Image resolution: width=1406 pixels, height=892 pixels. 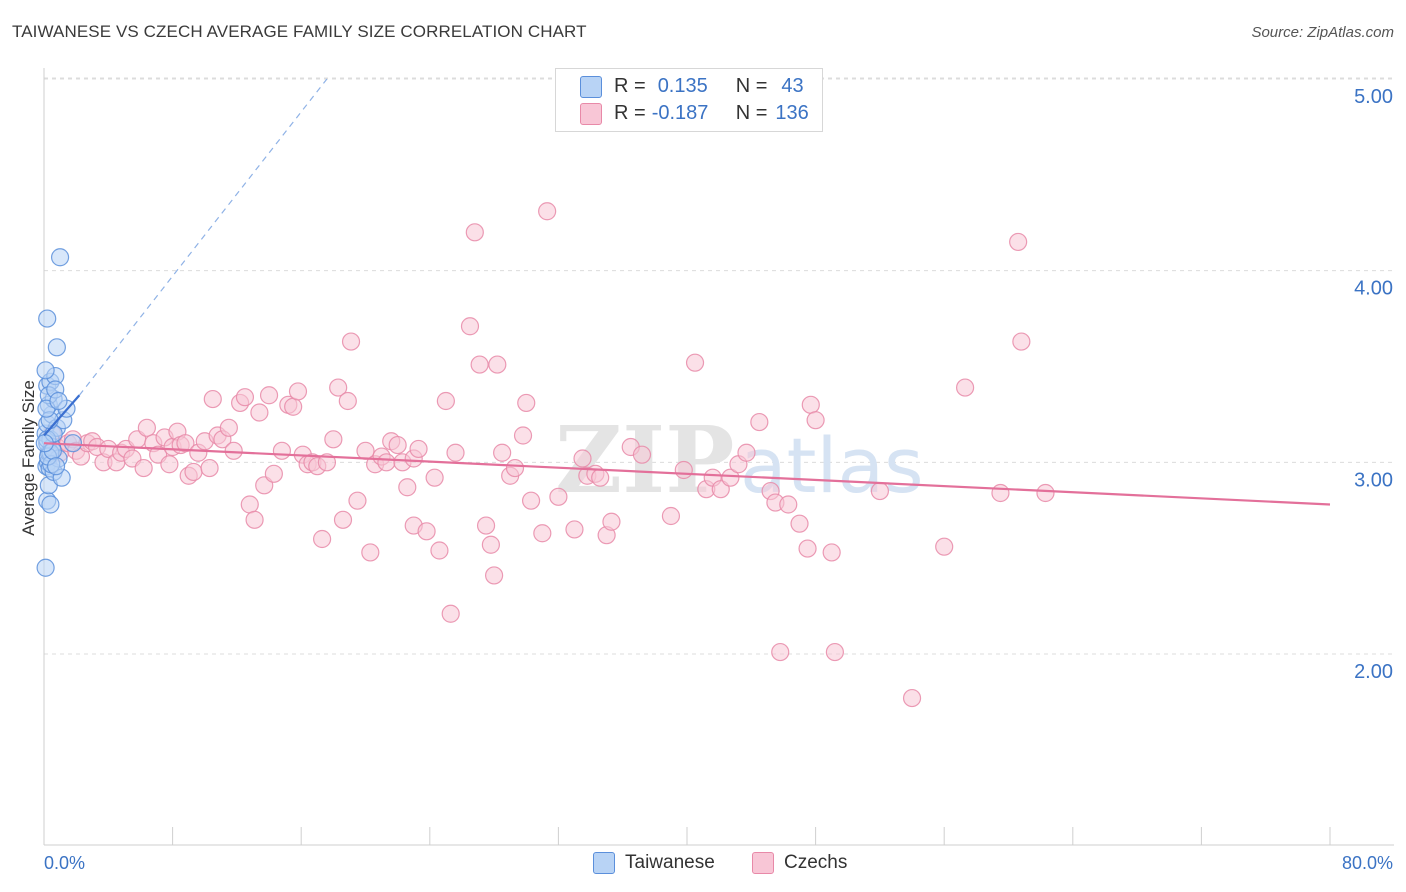 What do you see at coordinates (591, 86) in the screenshot?
I see `taiwanese-swatch` at bounding box center [591, 86].